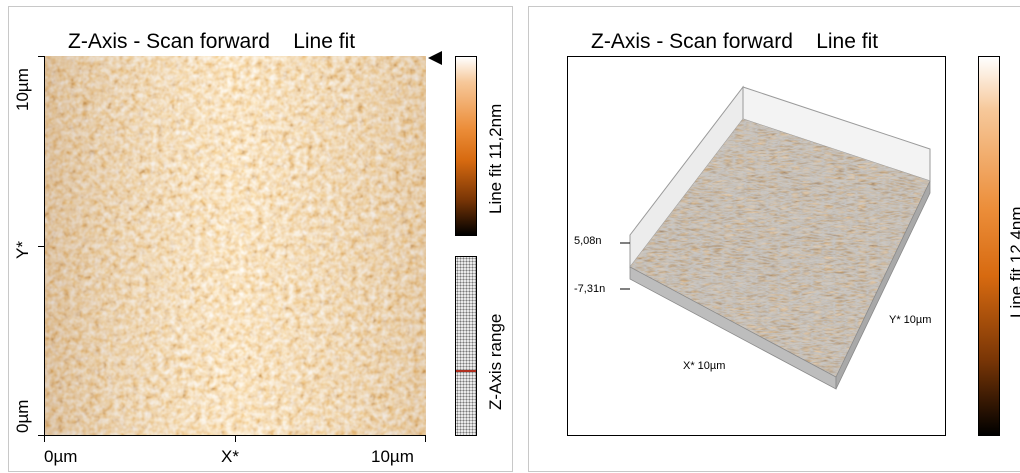 The image size is (1020, 473). What do you see at coordinates (22, 250) in the screenshot?
I see `y-axis-label: Y*` at bounding box center [22, 250].